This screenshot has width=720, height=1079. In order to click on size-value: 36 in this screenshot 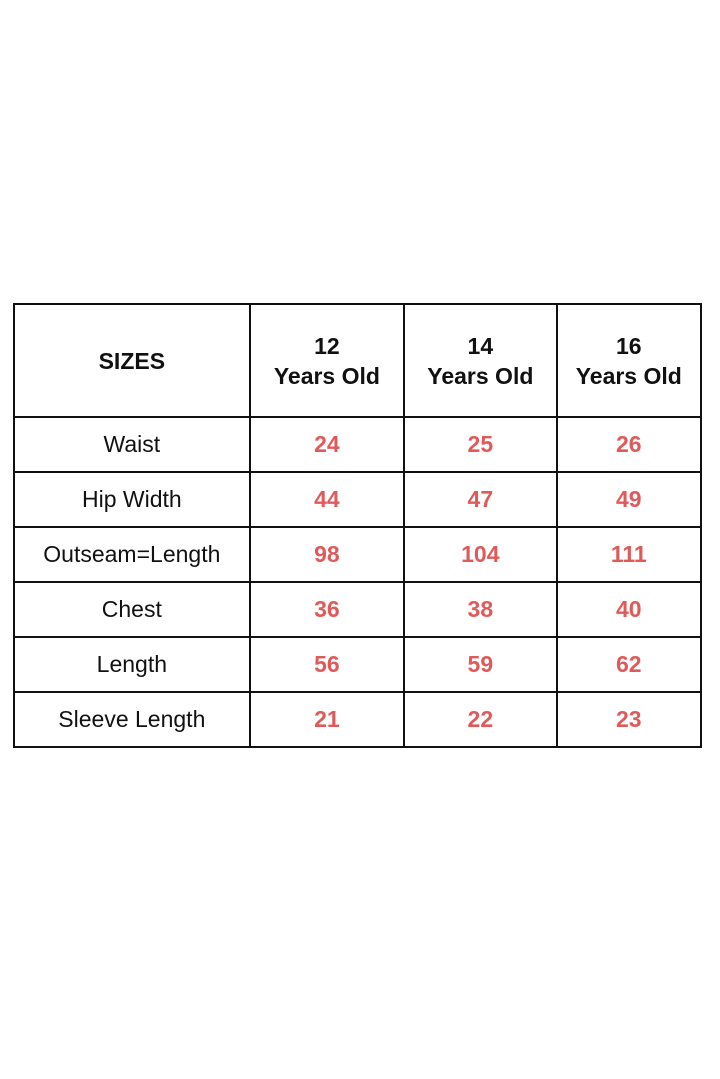, I will do `click(327, 609)`.